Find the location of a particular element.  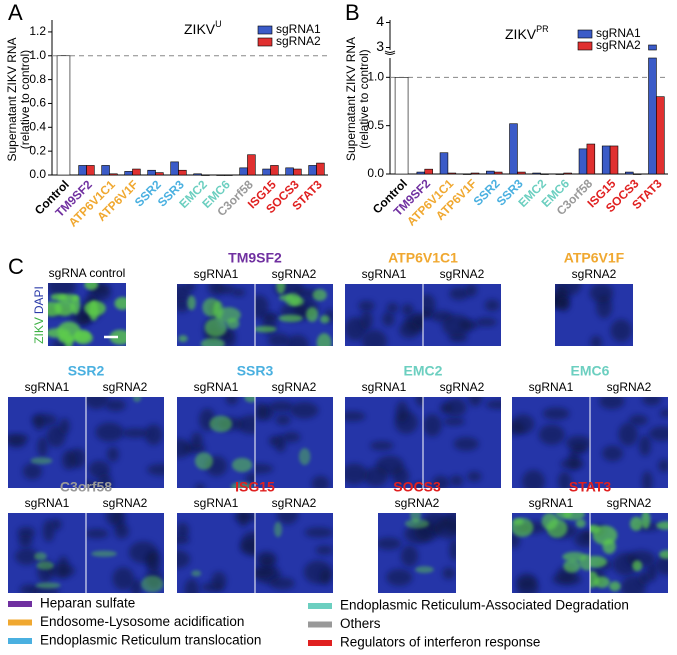

y-tick-label: 0.4 is located at coordinates (37, 126).